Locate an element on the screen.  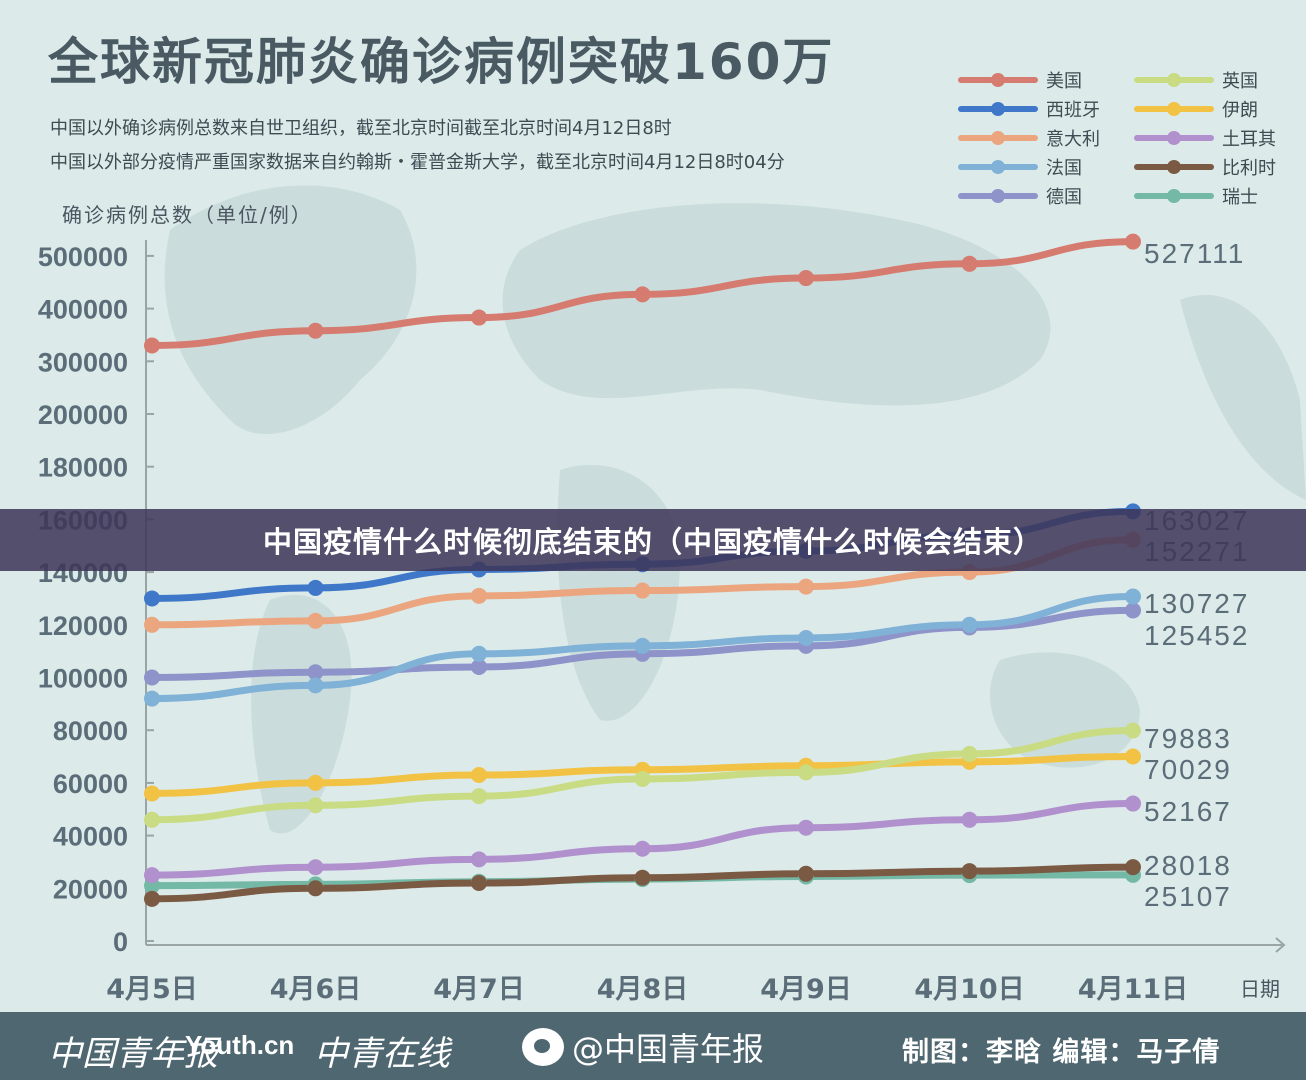
series-line-土耳其 is located at coordinates (642, 839).